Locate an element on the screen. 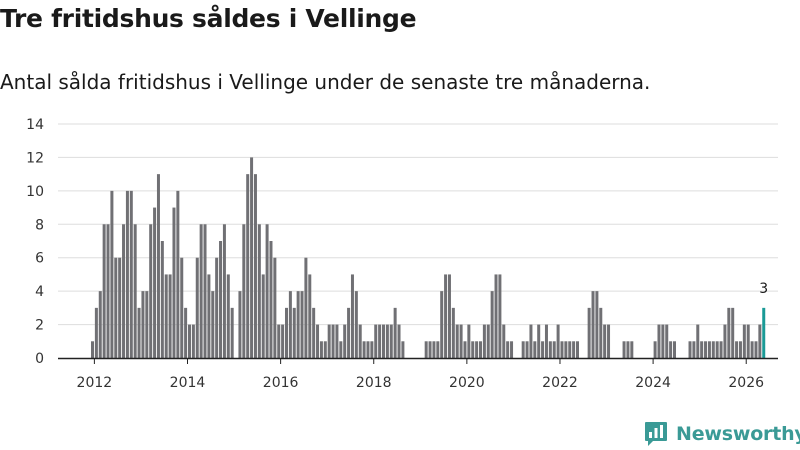  x-tick-label: 2024 is located at coordinates (653, 383).